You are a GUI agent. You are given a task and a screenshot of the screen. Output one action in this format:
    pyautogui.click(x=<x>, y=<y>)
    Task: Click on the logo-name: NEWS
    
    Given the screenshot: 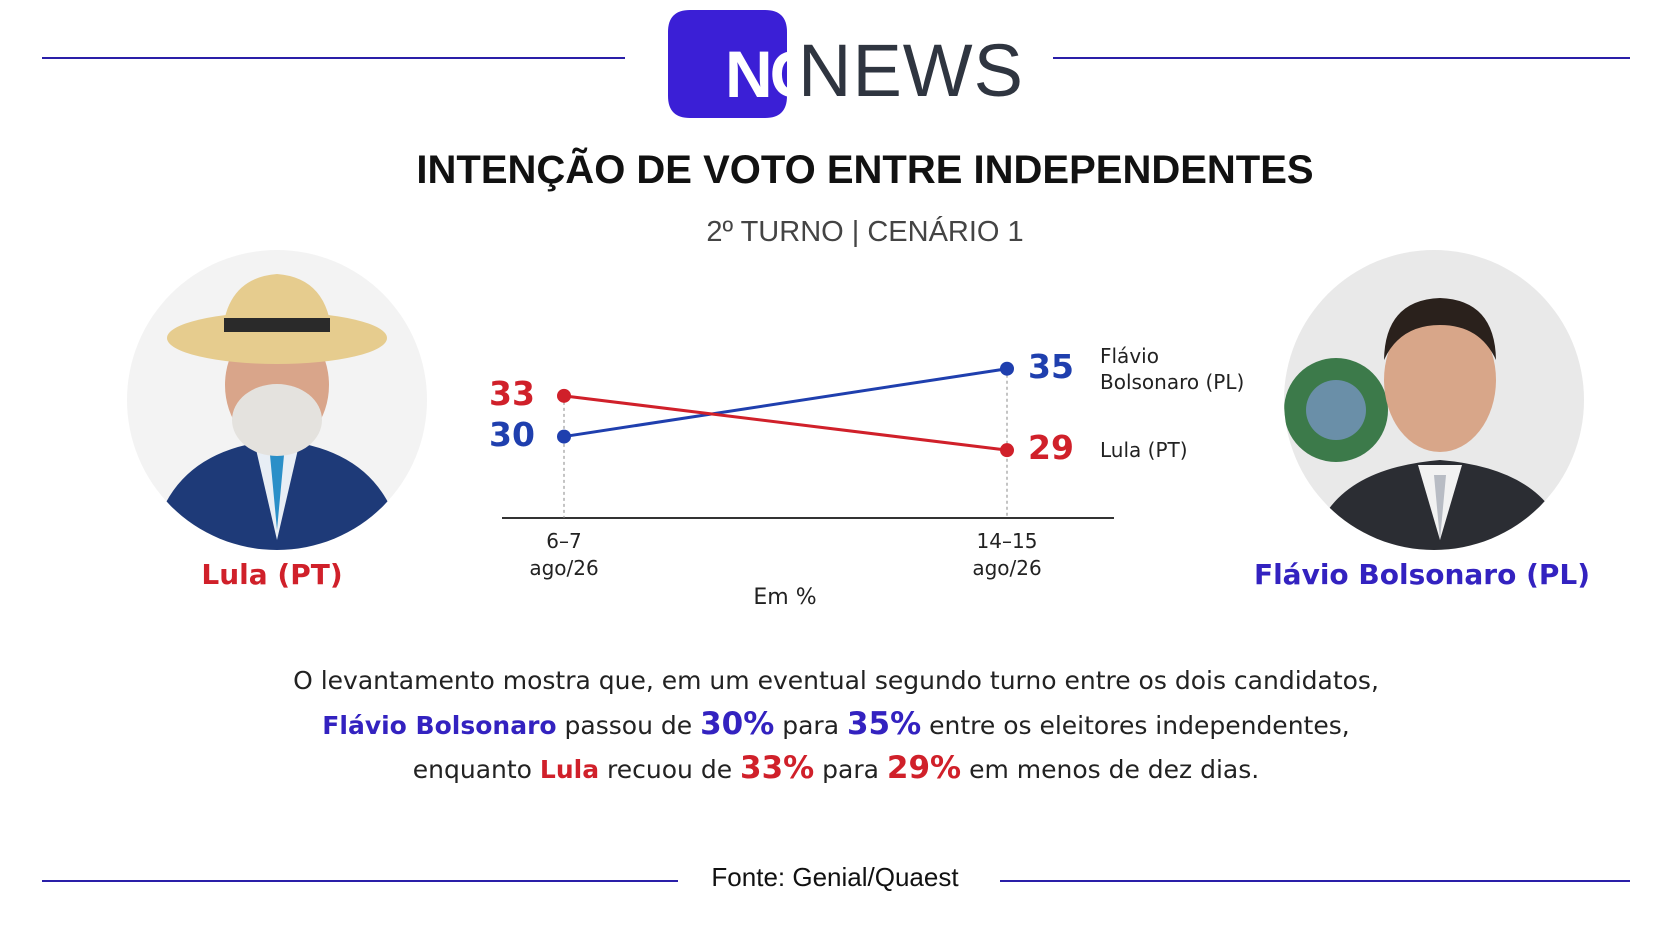 What is the action you would take?
    pyautogui.click(x=911, y=70)
    